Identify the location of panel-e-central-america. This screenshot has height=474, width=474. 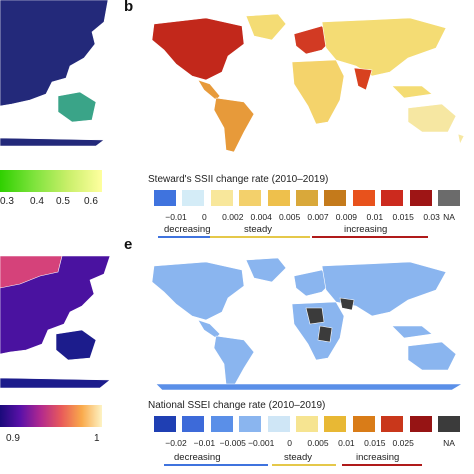
(209, 329).